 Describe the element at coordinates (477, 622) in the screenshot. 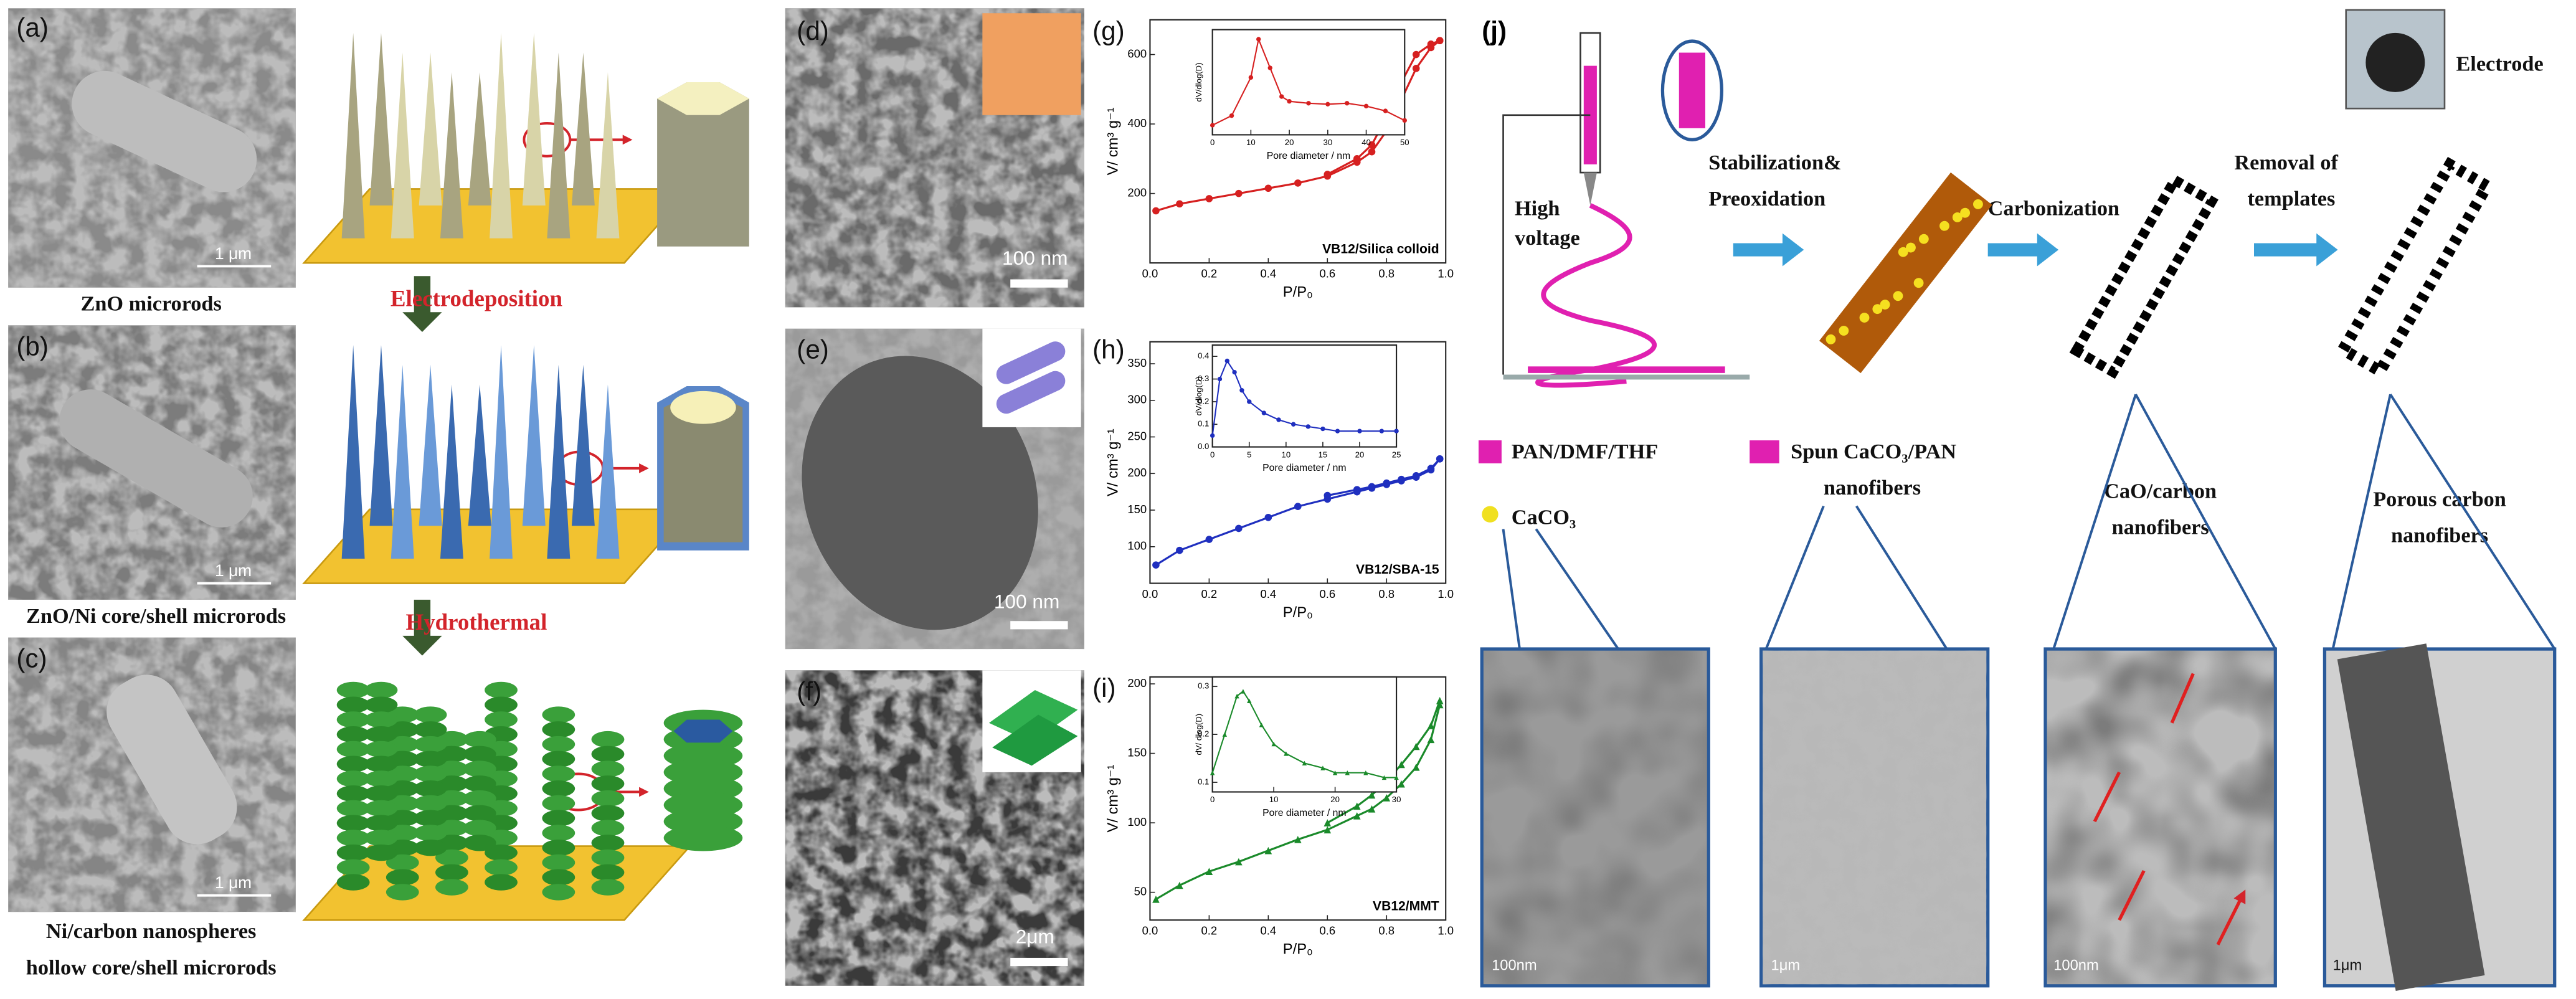

I see `step-label: Hydrothermal` at that location.